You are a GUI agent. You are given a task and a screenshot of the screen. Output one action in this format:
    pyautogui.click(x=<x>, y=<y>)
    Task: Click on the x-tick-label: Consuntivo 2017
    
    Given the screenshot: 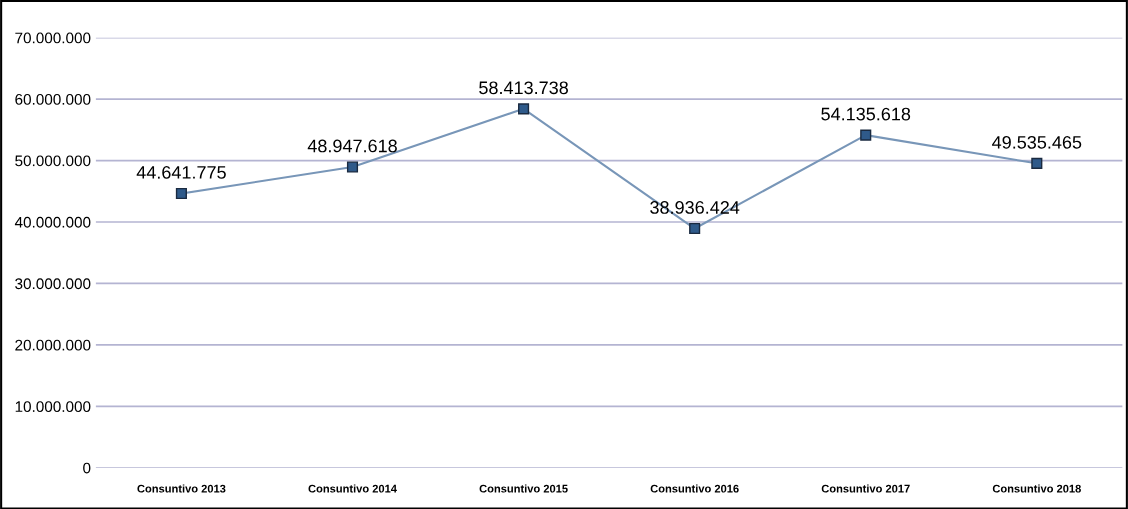 What is the action you would take?
    pyautogui.click(x=865, y=488)
    